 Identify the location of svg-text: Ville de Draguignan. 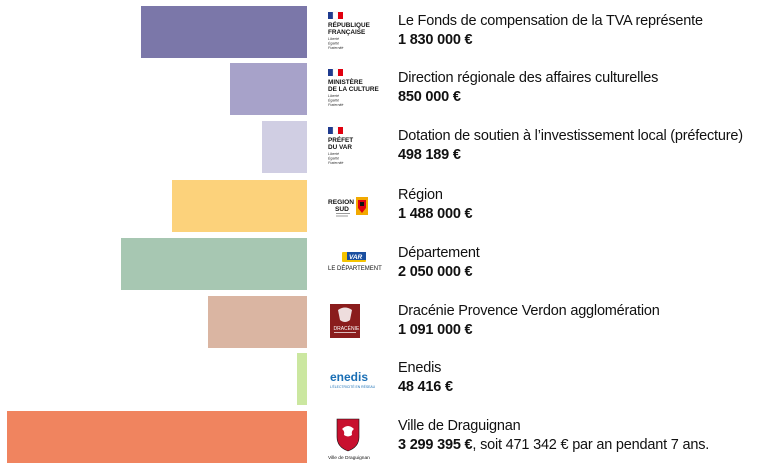
(349, 458).